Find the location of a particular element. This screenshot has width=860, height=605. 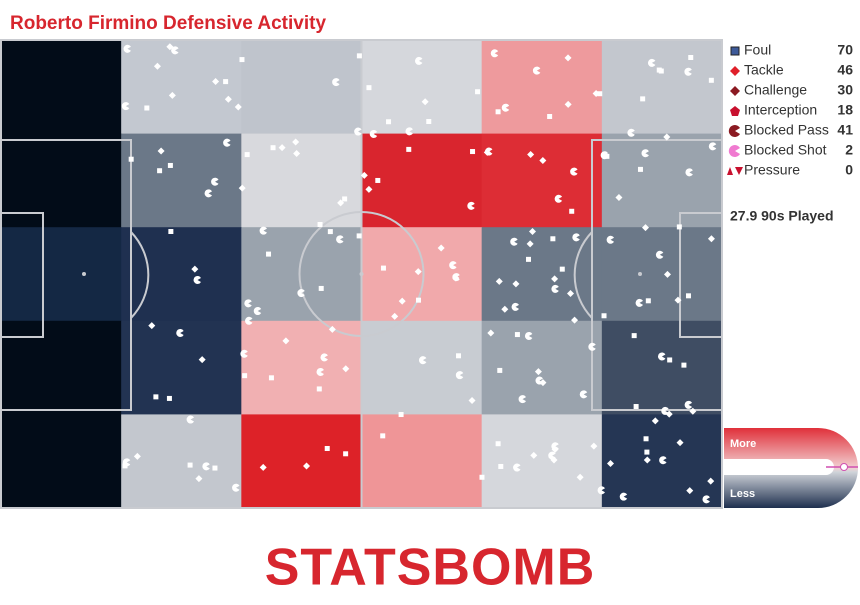

six-left is located at coordinates (22, 275).